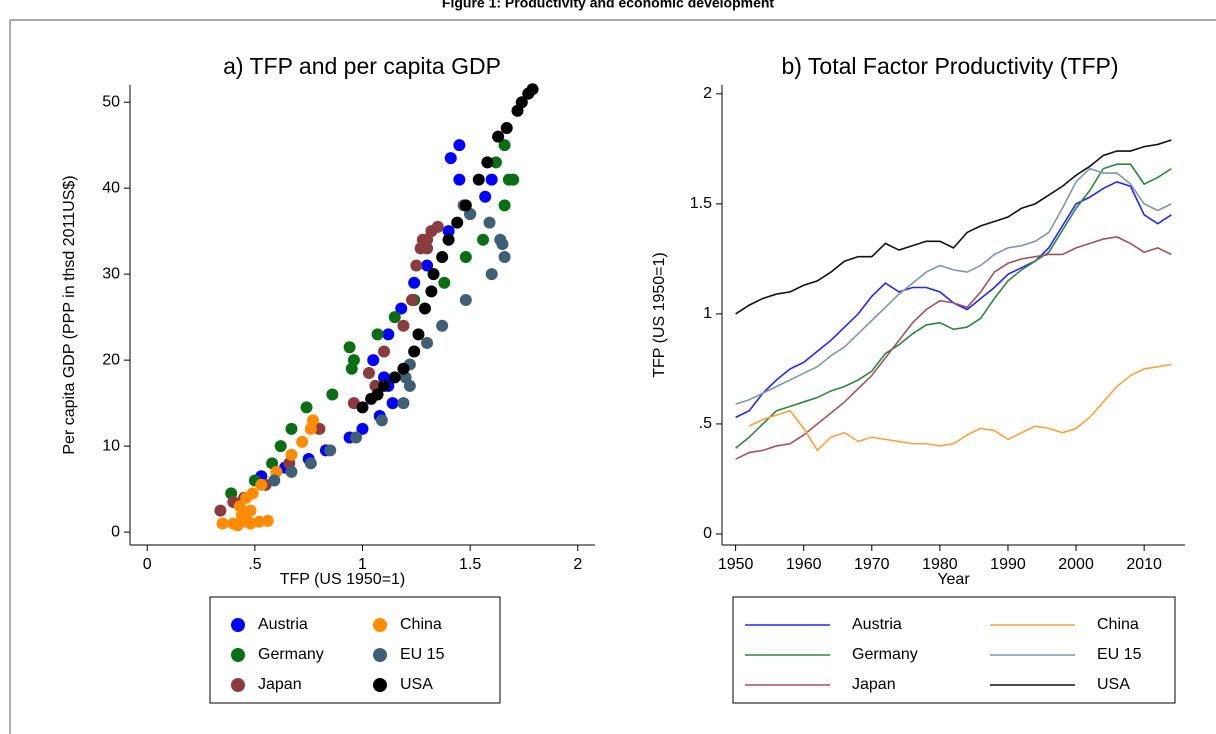 This screenshot has width=1216, height=734. What do you see at coordinates (885, 654) in the screenshot?
I see `legend-label: Germany` at bounding box center [885, 654].